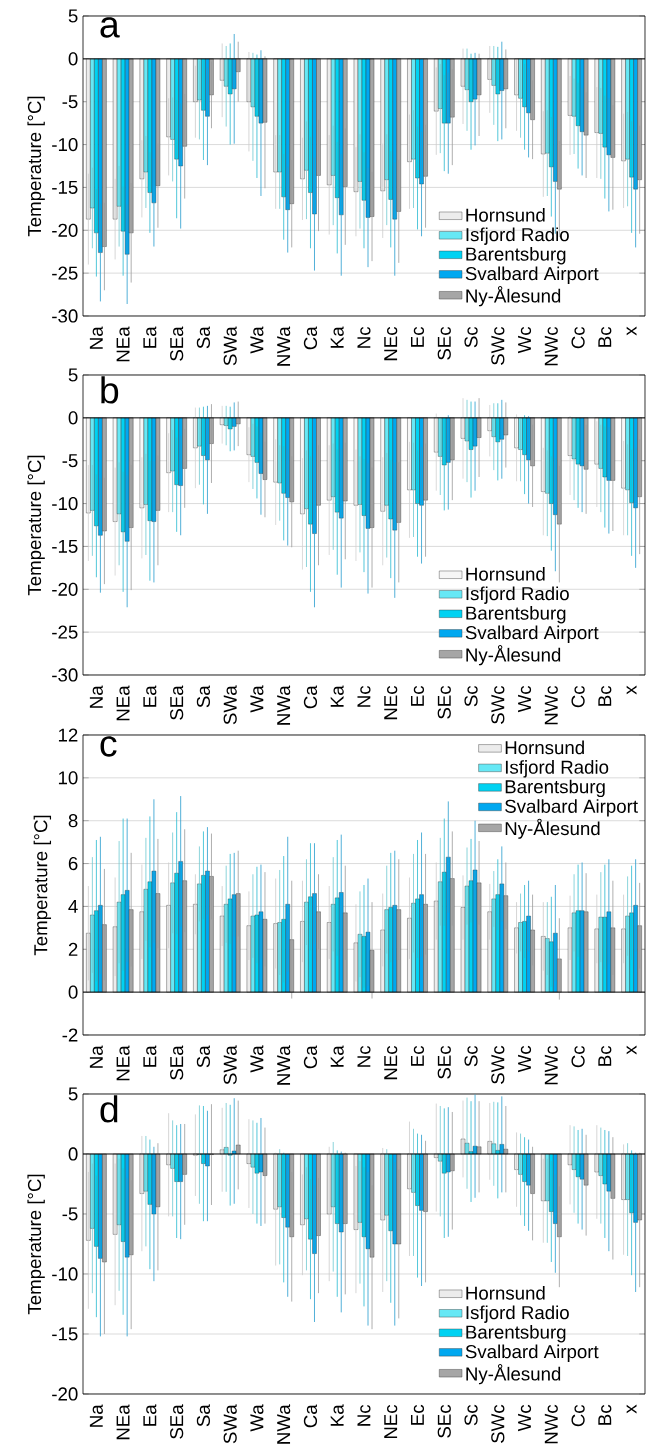  Describe the element at coordinates (108, 746) in the screenshot. I see `chart-title: c` at that location.